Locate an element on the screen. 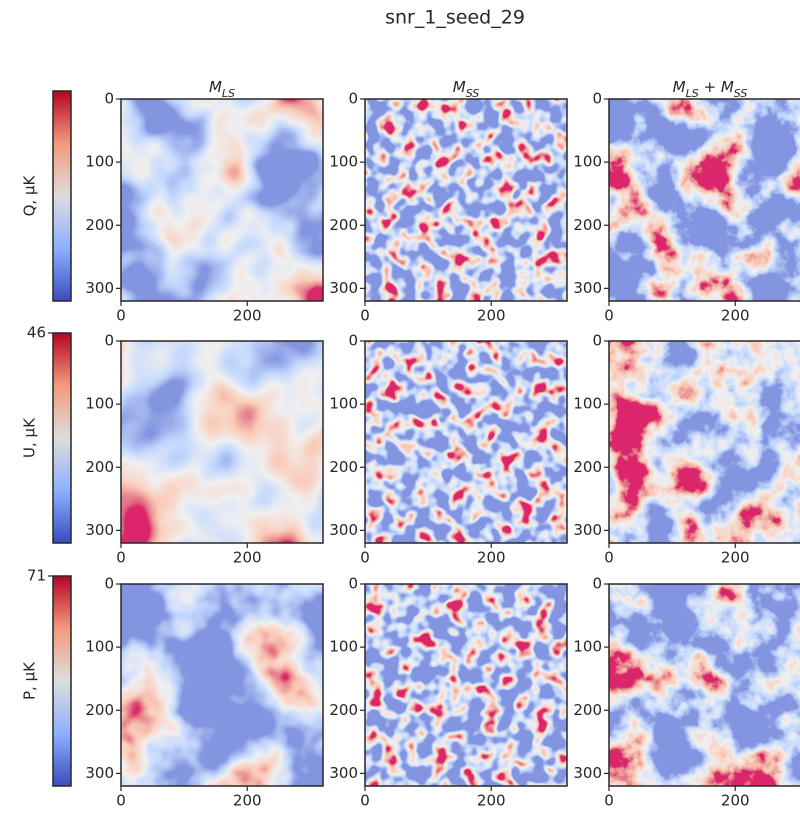 The image size is (800, 820). panel-title: MLS is located at coordinates (222, 89).